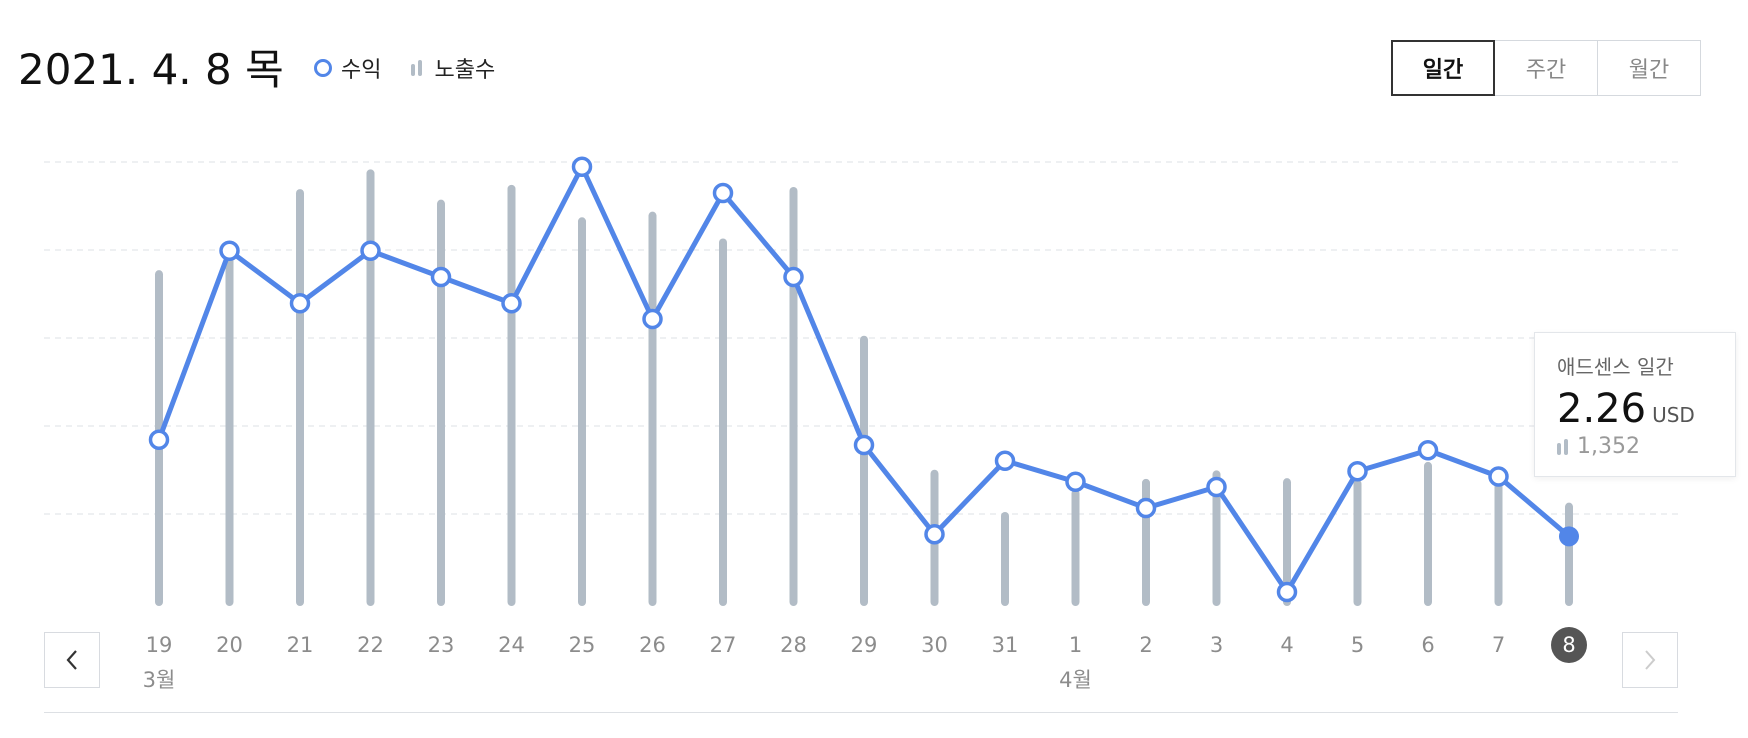  I want to click on line-marker-icon, so click(323, 68).